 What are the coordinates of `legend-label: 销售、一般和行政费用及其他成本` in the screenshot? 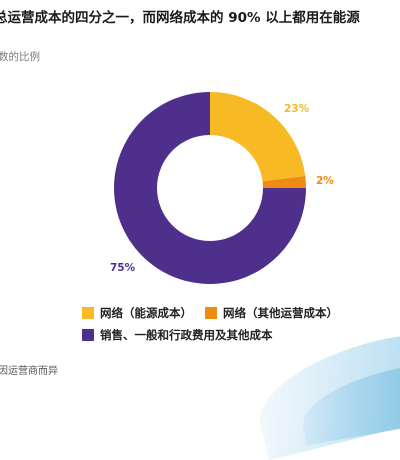 It's located at (186, 335).